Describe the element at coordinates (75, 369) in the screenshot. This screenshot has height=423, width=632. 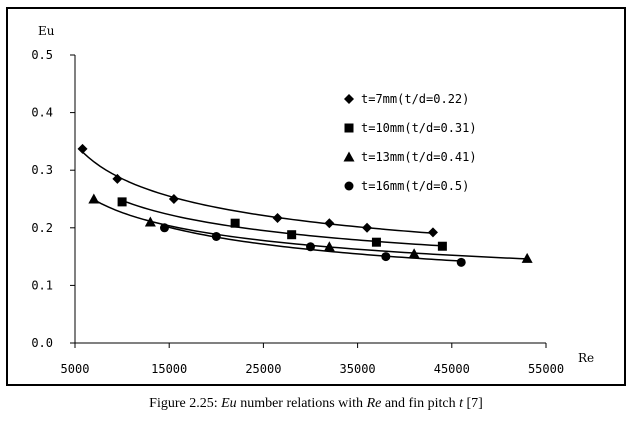
I see `x-tick-label: 5000` at that location.